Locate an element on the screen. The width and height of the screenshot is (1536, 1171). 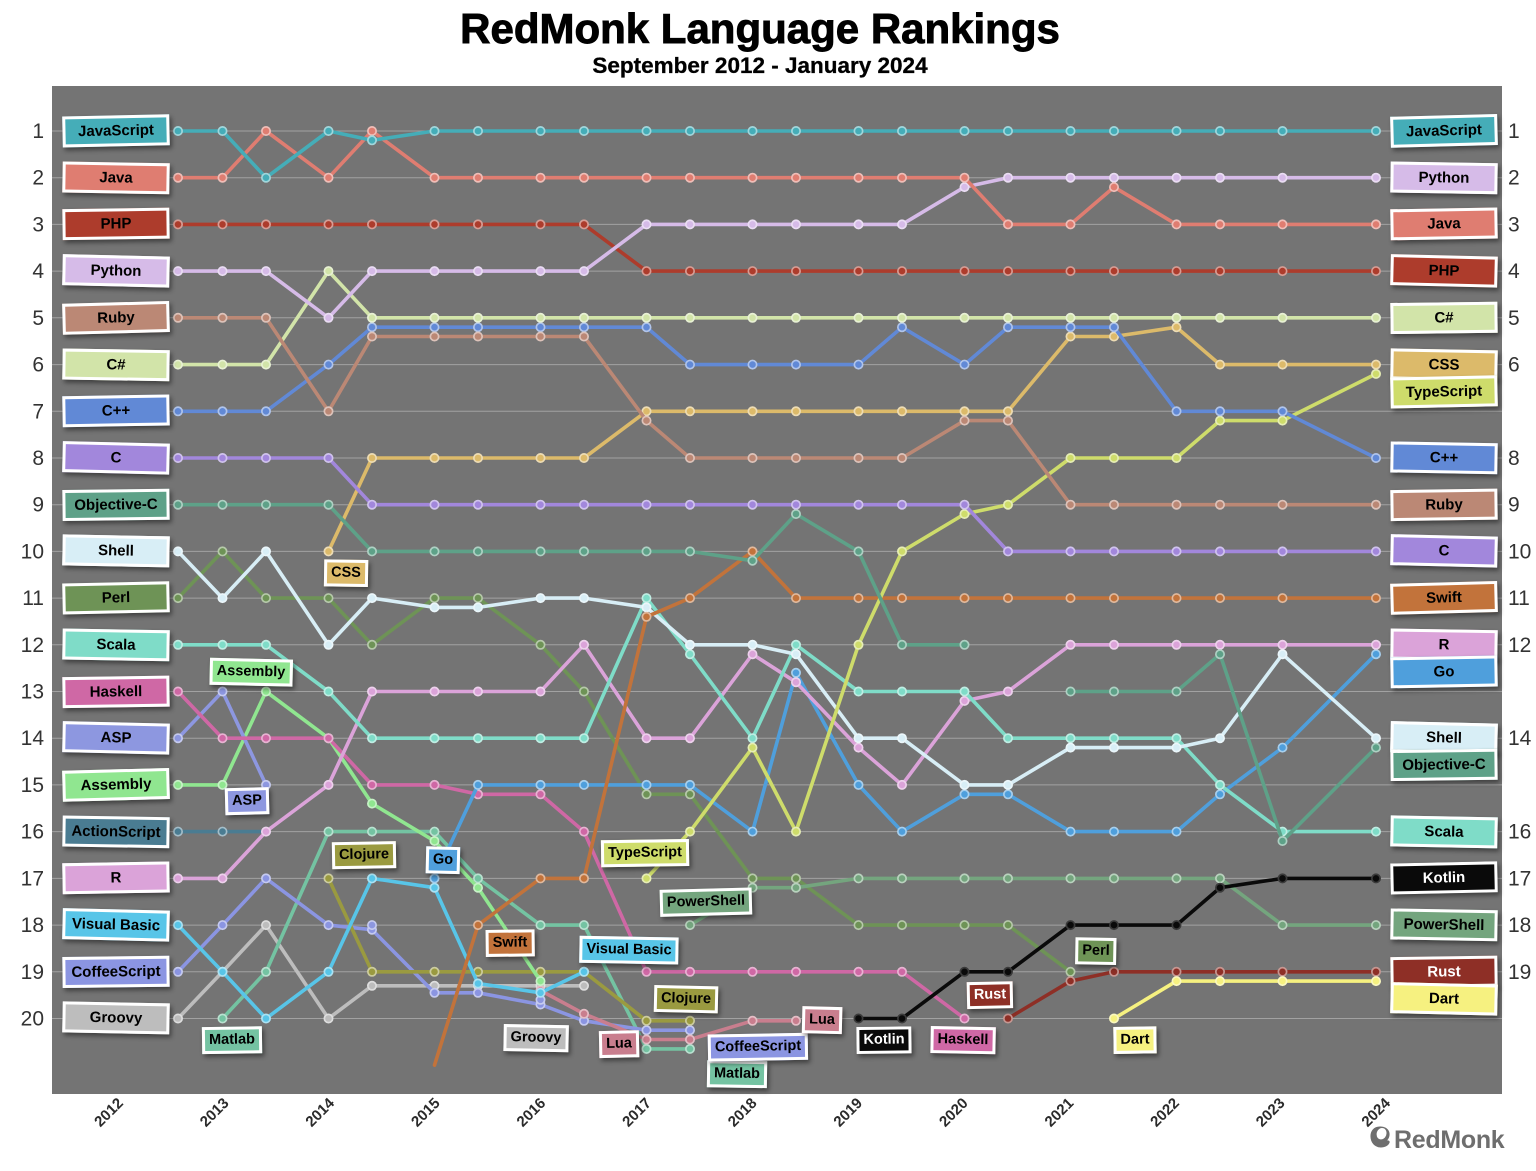
svg-text: 13 is located at coordinates (32, 692).